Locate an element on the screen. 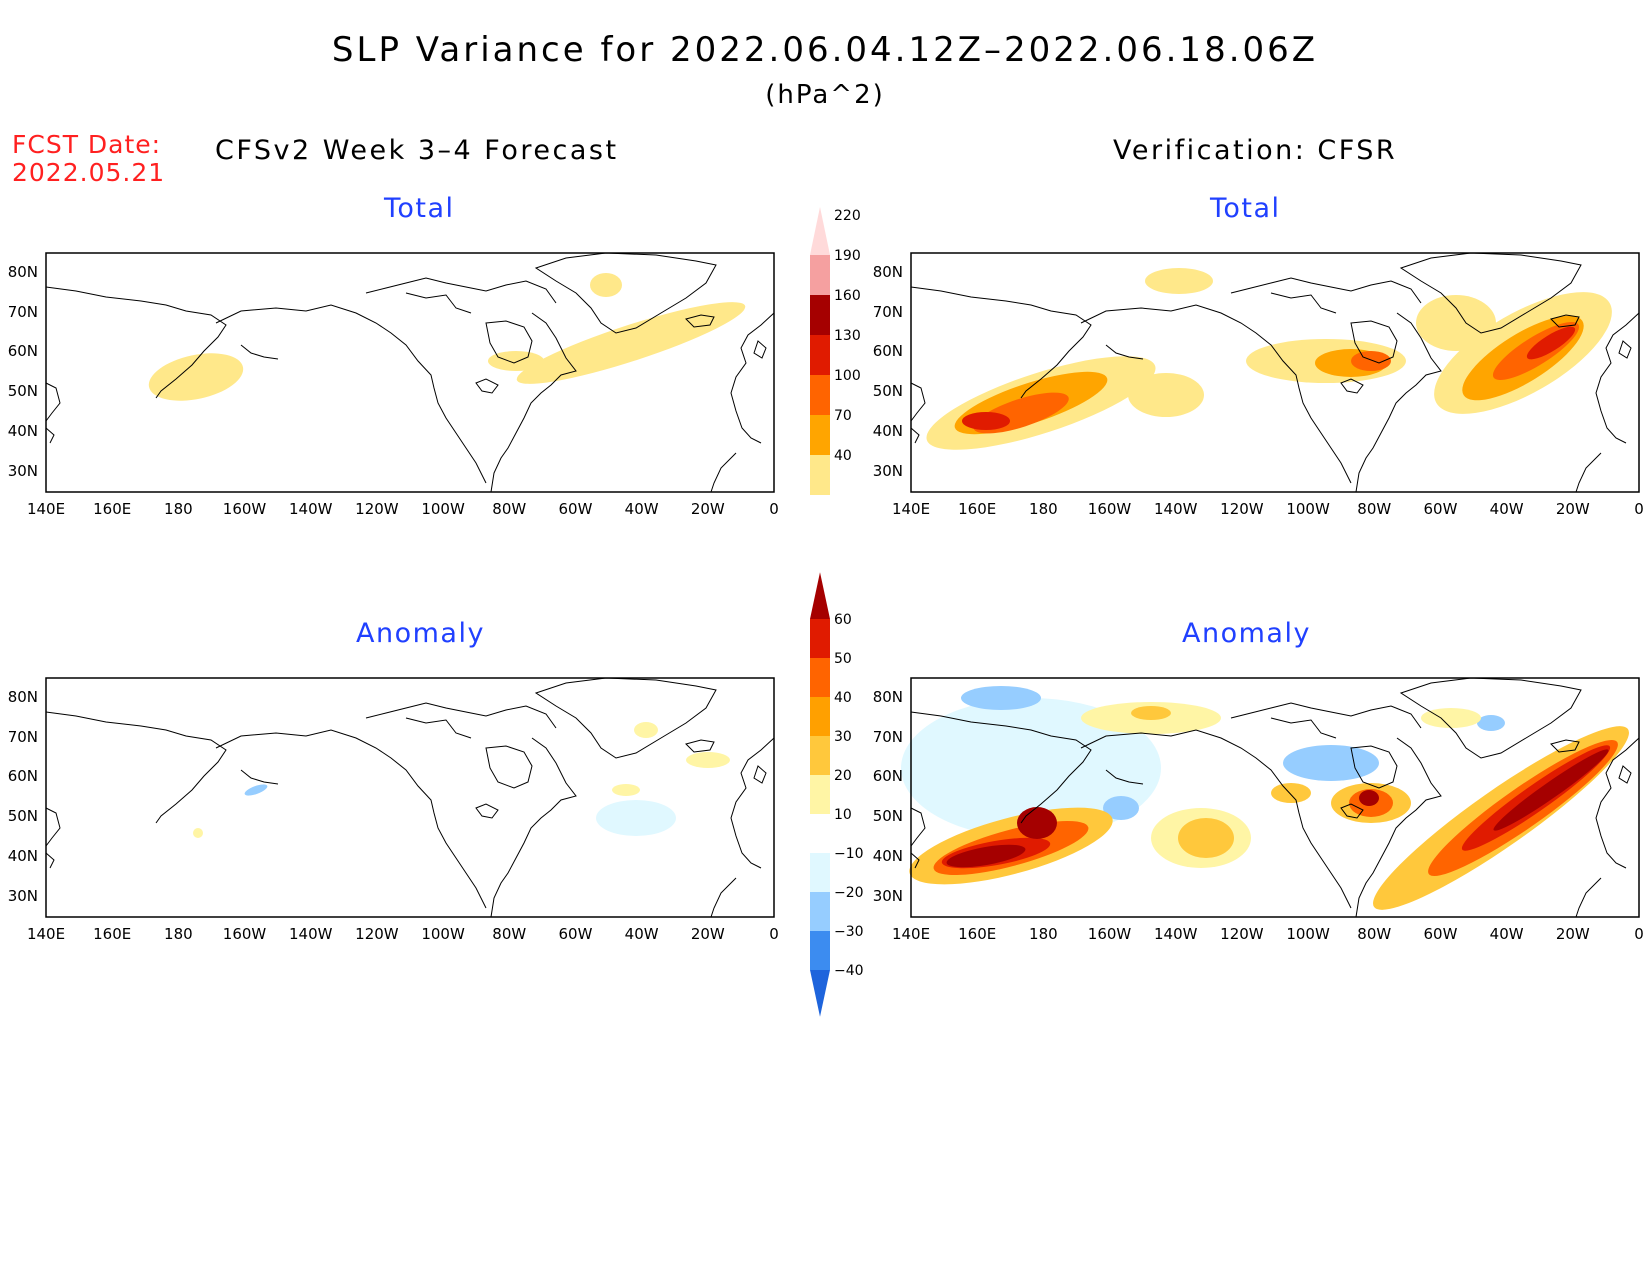  lon-tick-label: 100W is located at coordinates (443, 509).